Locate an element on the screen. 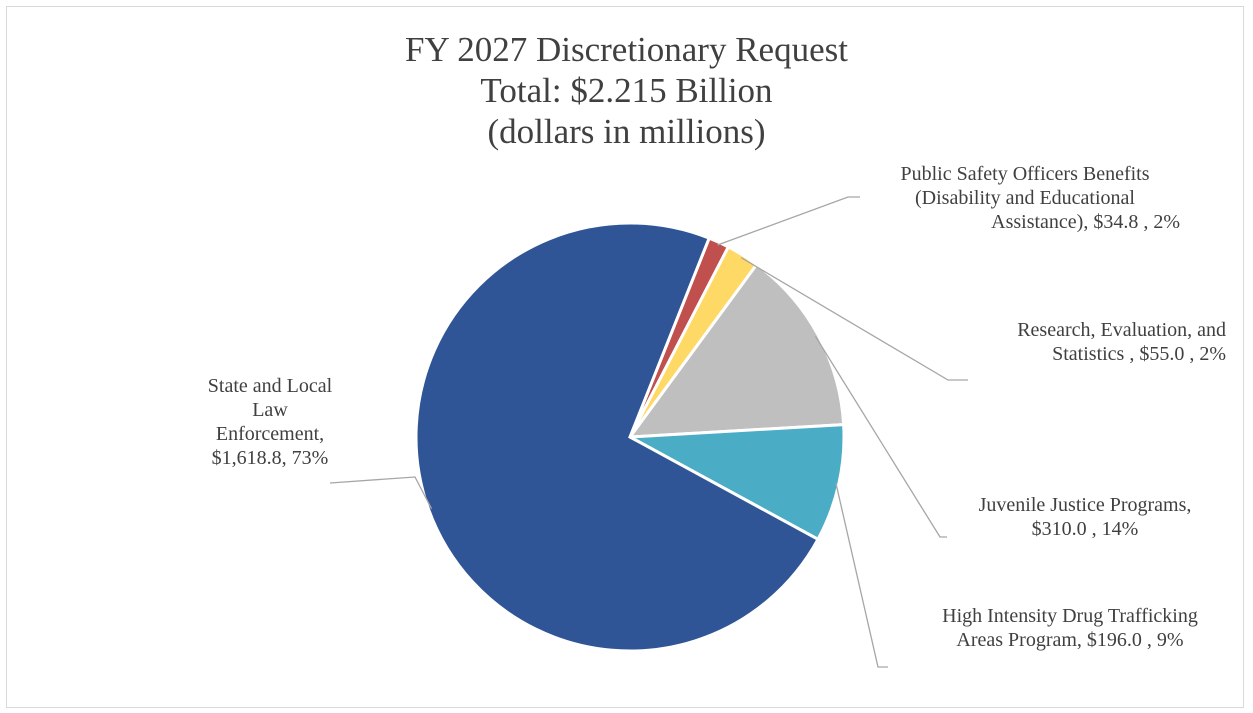 The height and width of the screenshot is (713, 1253). leader-line-hidta is located at coordinates (861, 575).